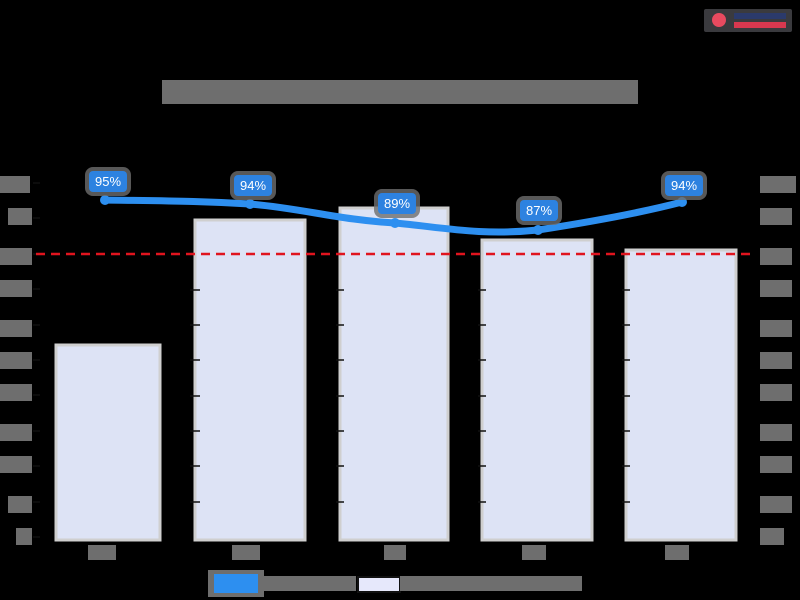 The height and width of the screenshot is (600, 800). Describe the element at coordinates (253, 185) in the screenshot. I see `data-label-1: 94%` at that location.